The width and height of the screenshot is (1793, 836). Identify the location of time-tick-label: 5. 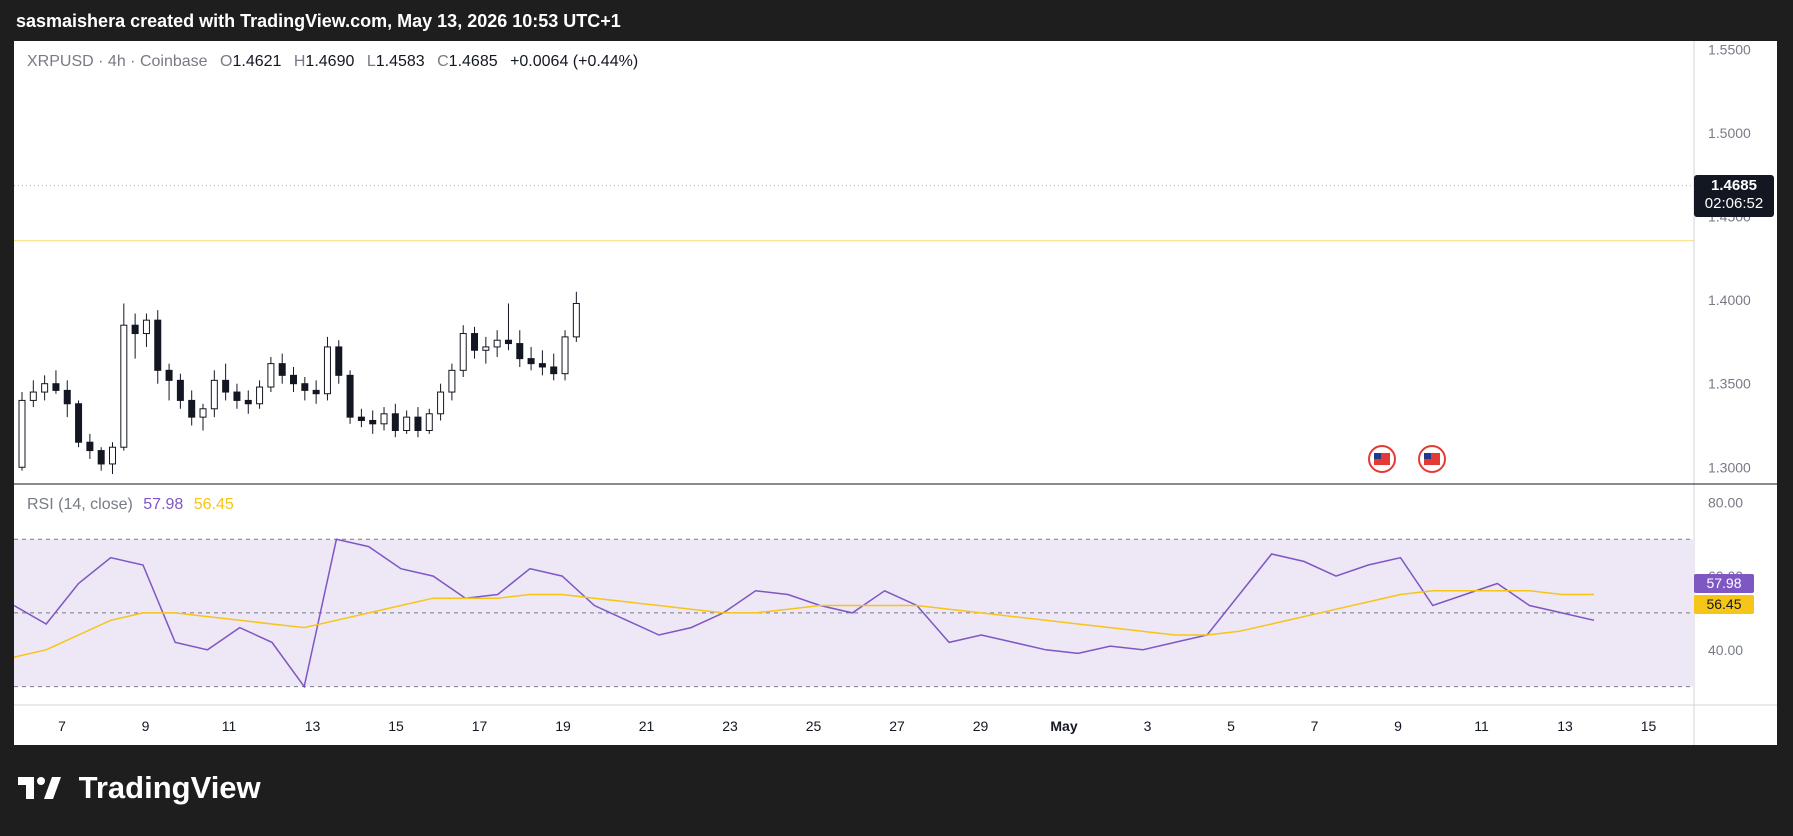
(1231, 726).